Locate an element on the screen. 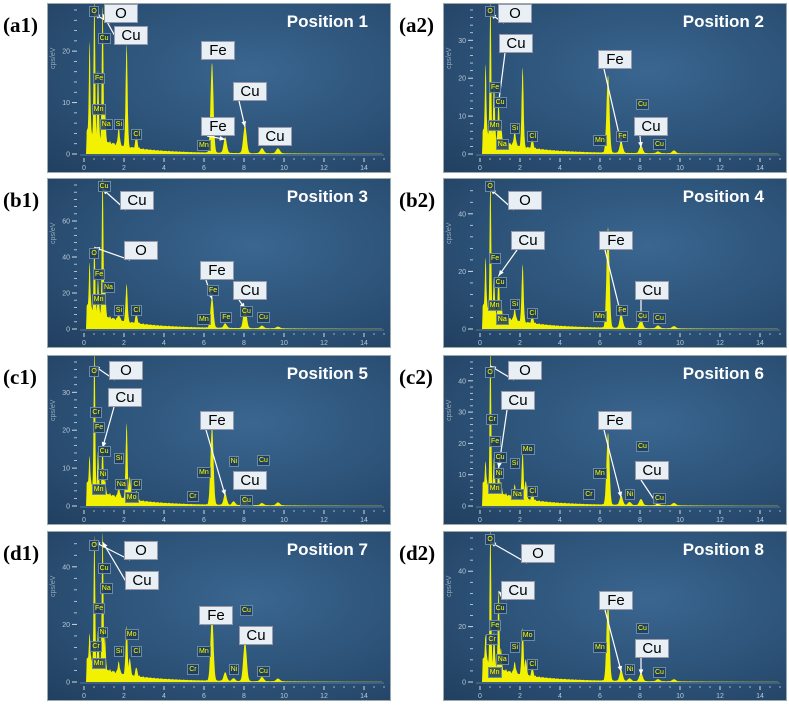 The height and width of the screenshot is (710, 789). x-tick-label: 6 is located at coordinates (600, 343).